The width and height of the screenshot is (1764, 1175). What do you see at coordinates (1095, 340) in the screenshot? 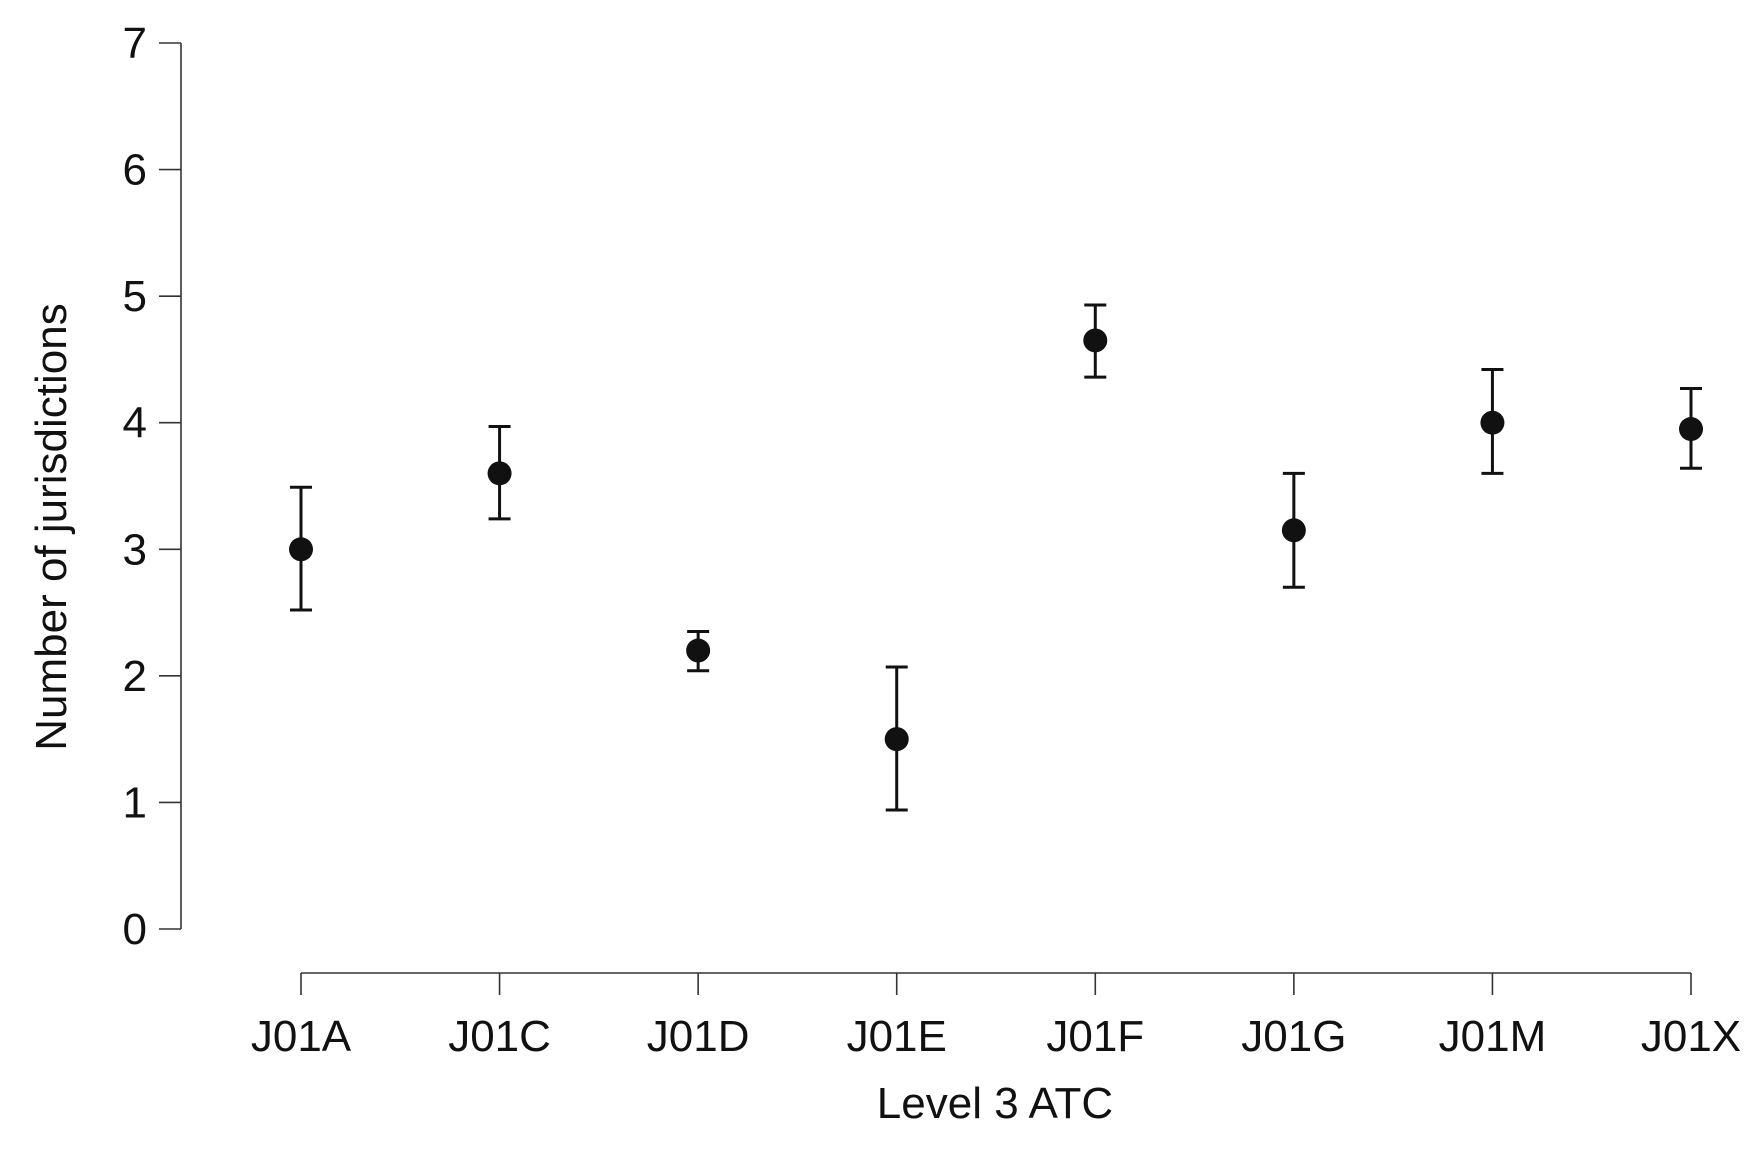
I see `data-point-j01f` at bounding box center [1095, 340].